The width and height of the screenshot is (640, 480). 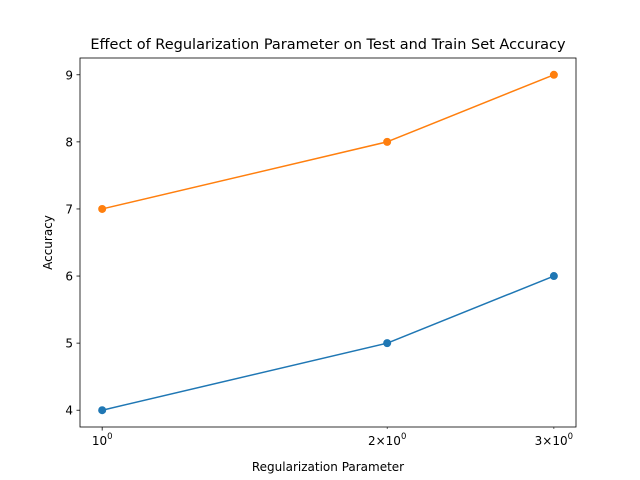 What do you see at coordinates (332, 437) in the screenshot?
I see `x-axis: 100 2×100 3×100` at bounding box center [332, 437].